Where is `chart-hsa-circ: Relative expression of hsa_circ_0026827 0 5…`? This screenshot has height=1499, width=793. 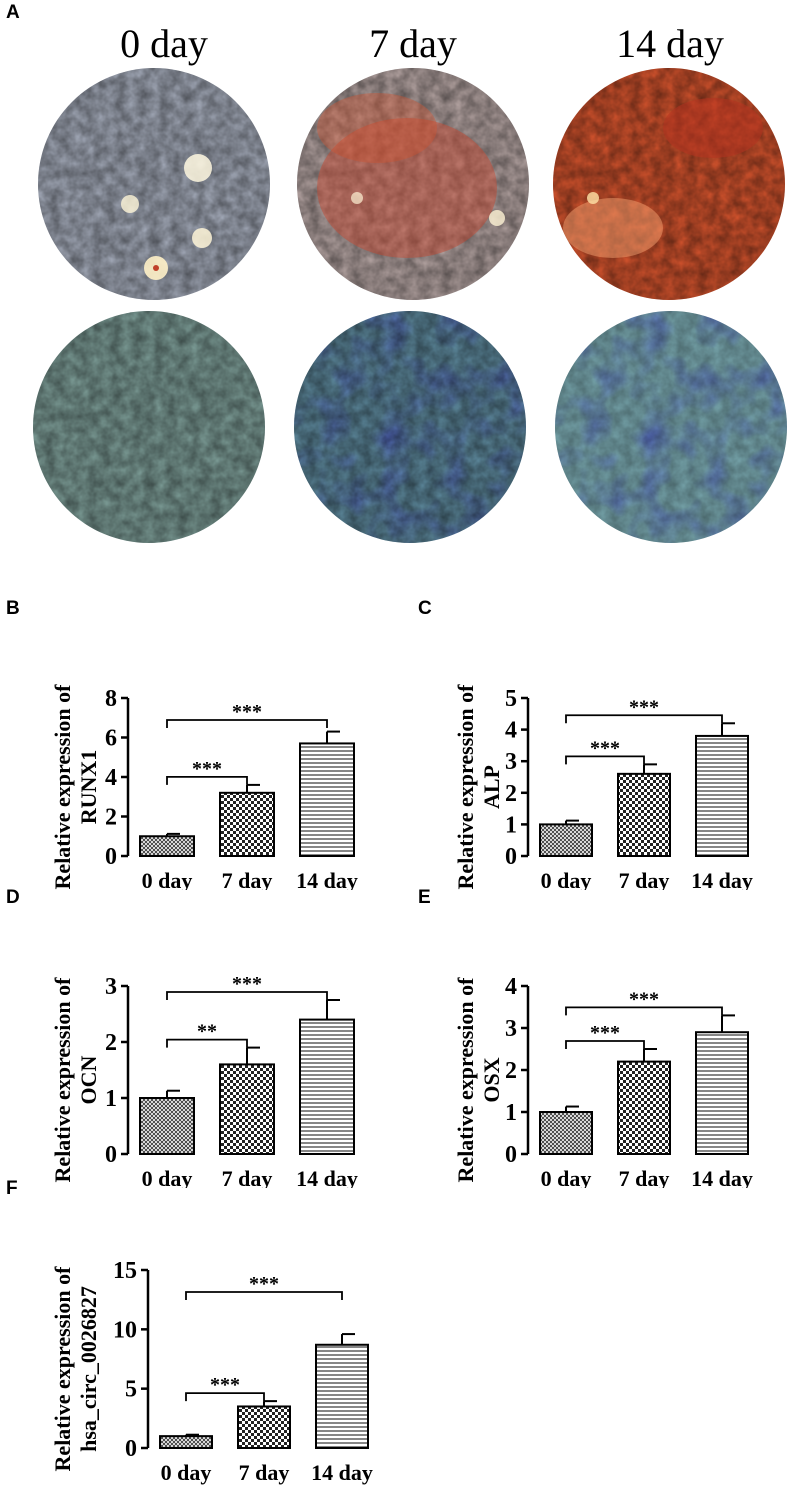
chart-hsa-circ: Relative expression of hsa_circ_0026827 0 5… is located at coordinates (211, 1371).